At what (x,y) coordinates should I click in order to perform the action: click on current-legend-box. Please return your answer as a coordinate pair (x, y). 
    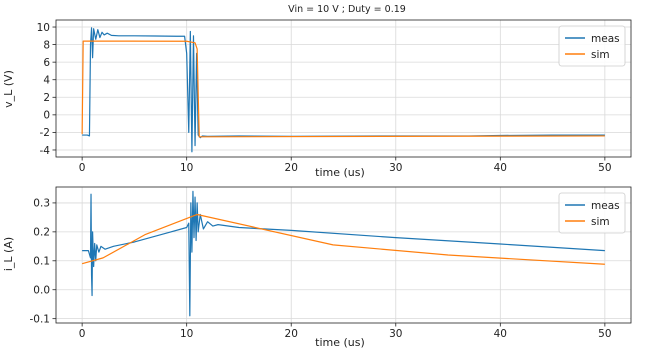
    Looking at the image, I should click on (592, 213).